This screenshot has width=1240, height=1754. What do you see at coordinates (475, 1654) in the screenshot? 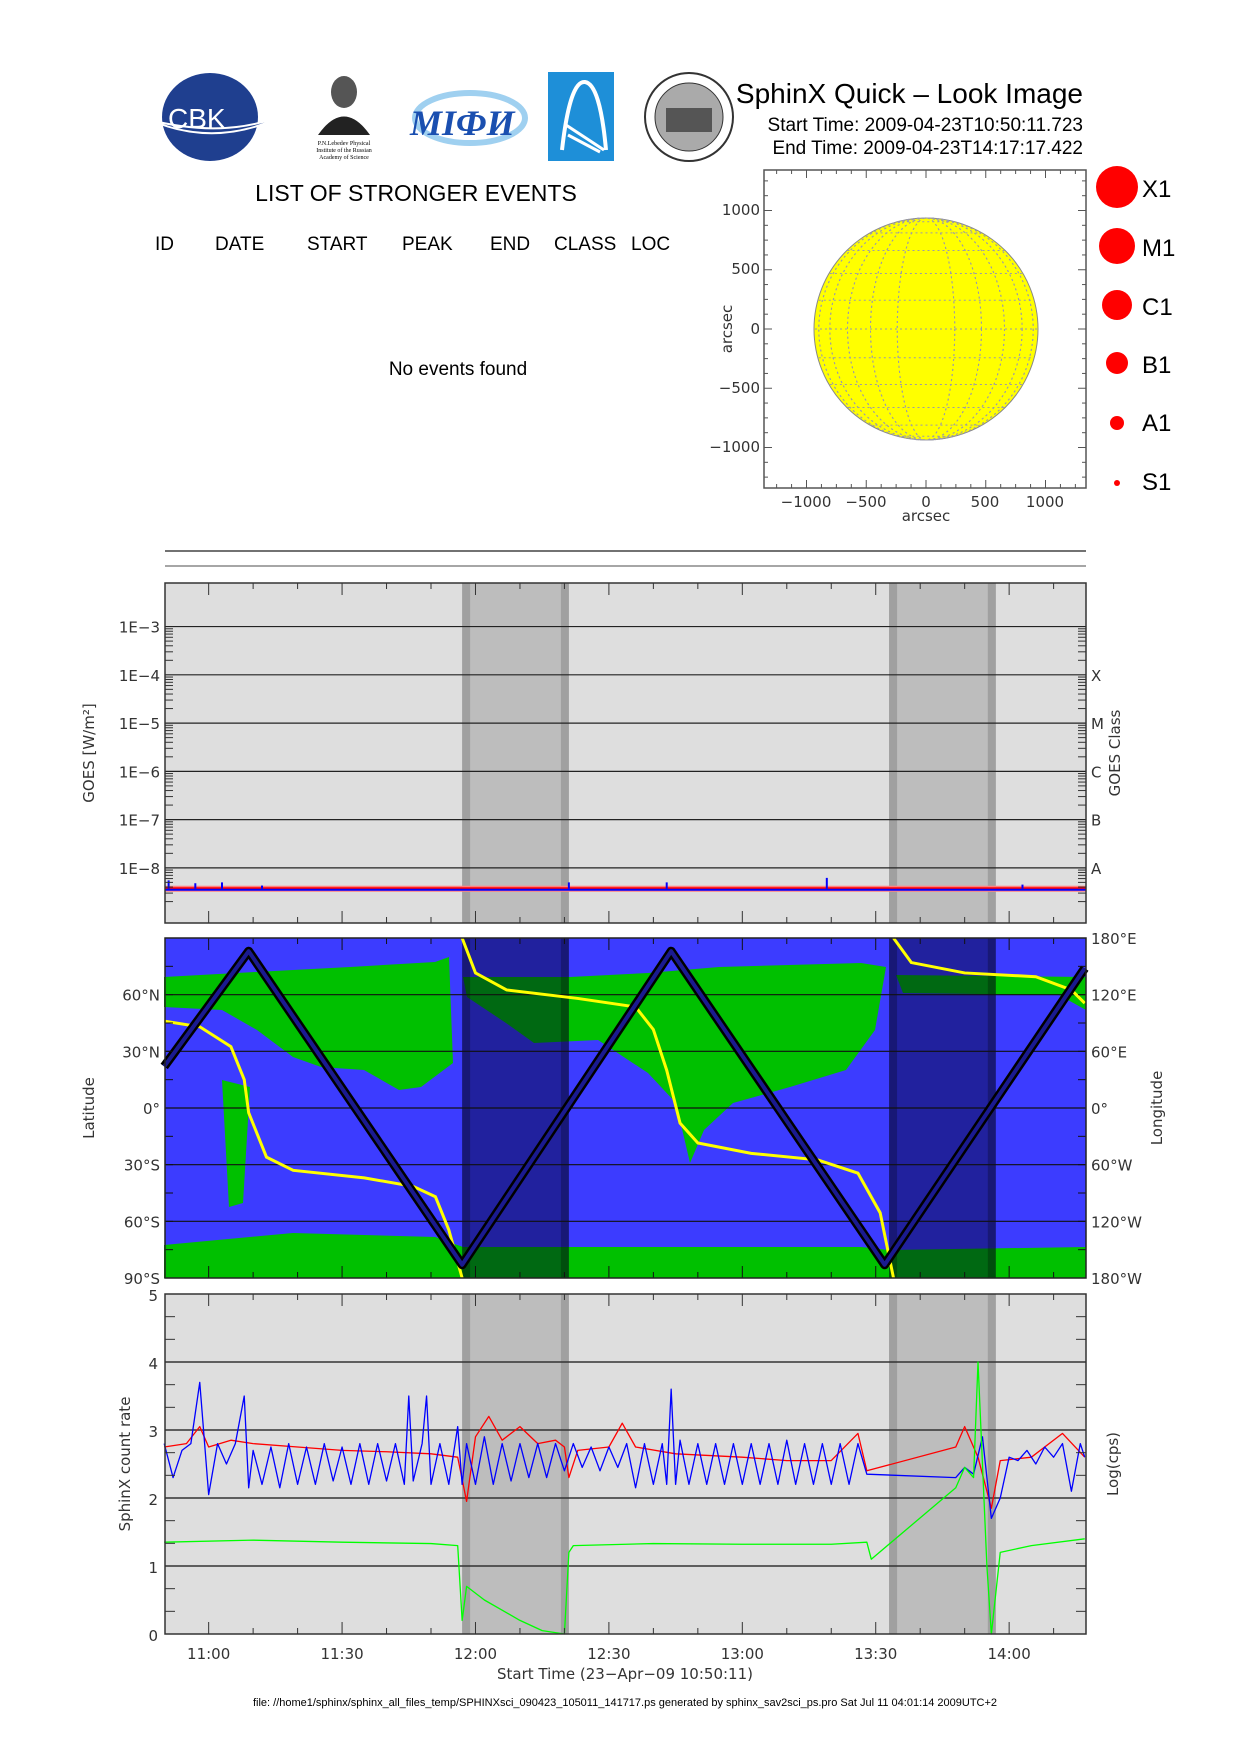
I see `time-tick-label: 12:00` at bounding box center [475, 1654].